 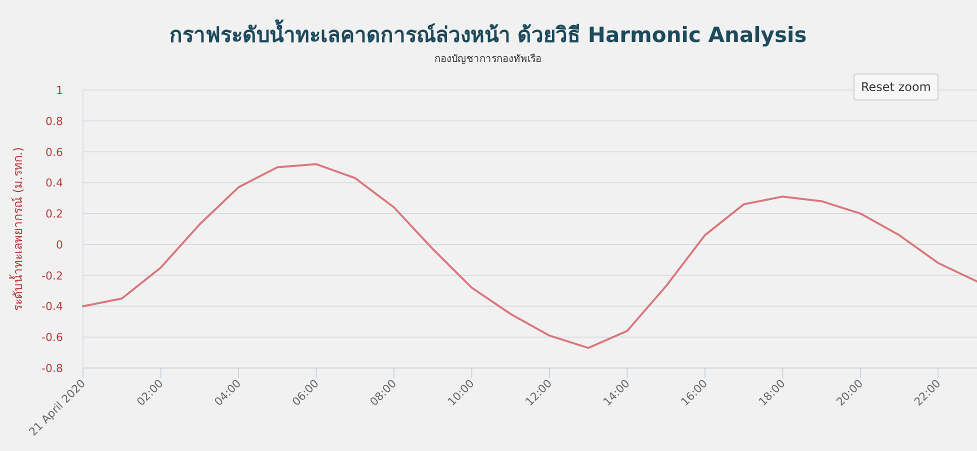 What do you see at coordinates (59, 90) in the screenshot?
I see `y-tick-label: 1` at bounding box center [59, 90].